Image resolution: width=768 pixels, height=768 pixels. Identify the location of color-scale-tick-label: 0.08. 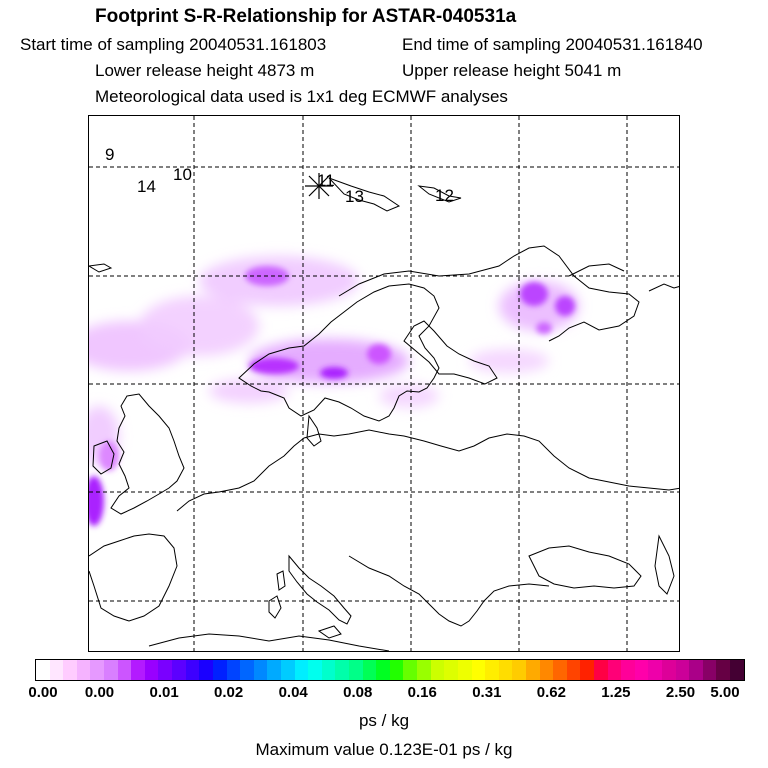
(358, 692).